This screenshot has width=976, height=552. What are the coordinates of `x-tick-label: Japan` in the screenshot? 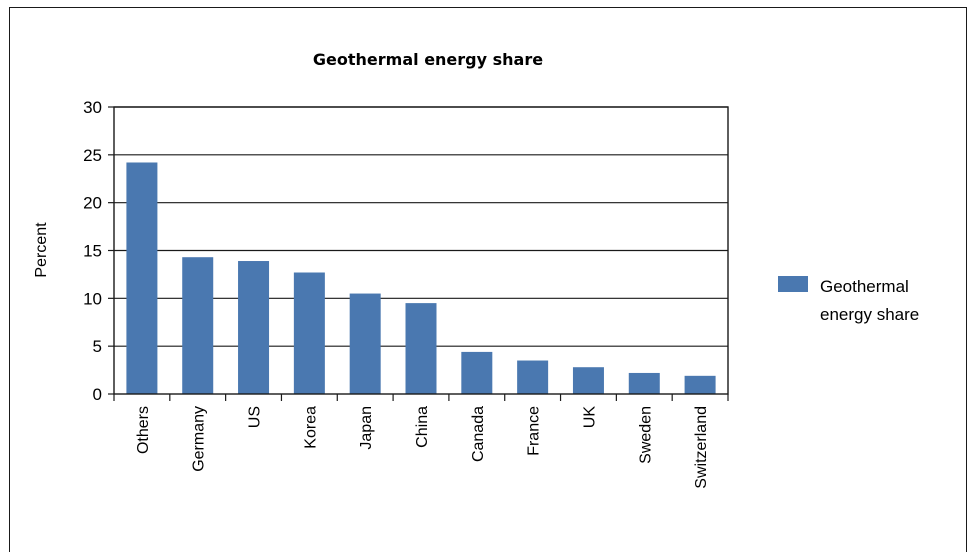 It's located at (366, 428).